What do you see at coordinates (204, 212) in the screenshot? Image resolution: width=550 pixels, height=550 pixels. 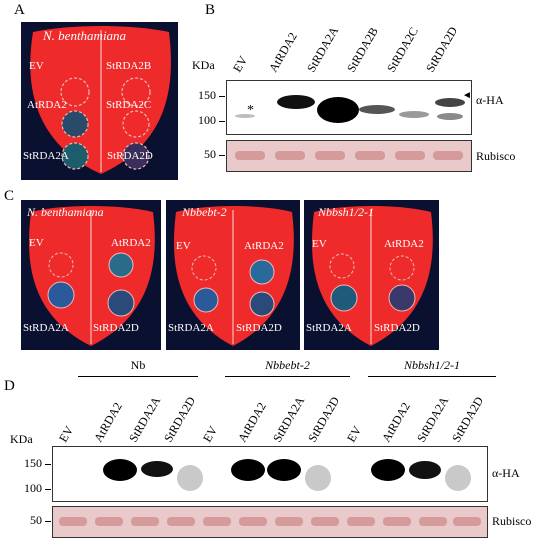 I see `leaf-title: Nbbebt-2` at bounding box center [204, 212].